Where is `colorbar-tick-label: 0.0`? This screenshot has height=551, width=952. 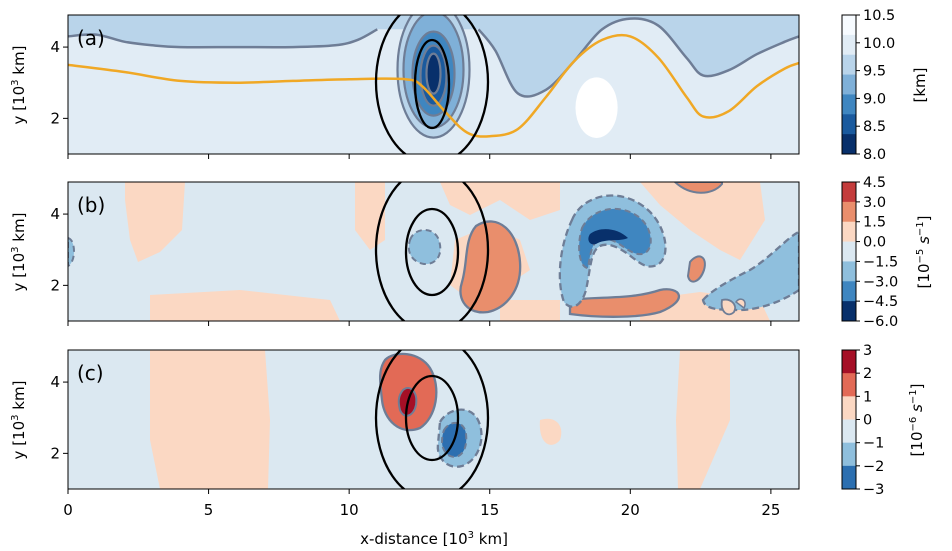
colorbar-tick-label: 0.0 is located at coordinates (874, 243).